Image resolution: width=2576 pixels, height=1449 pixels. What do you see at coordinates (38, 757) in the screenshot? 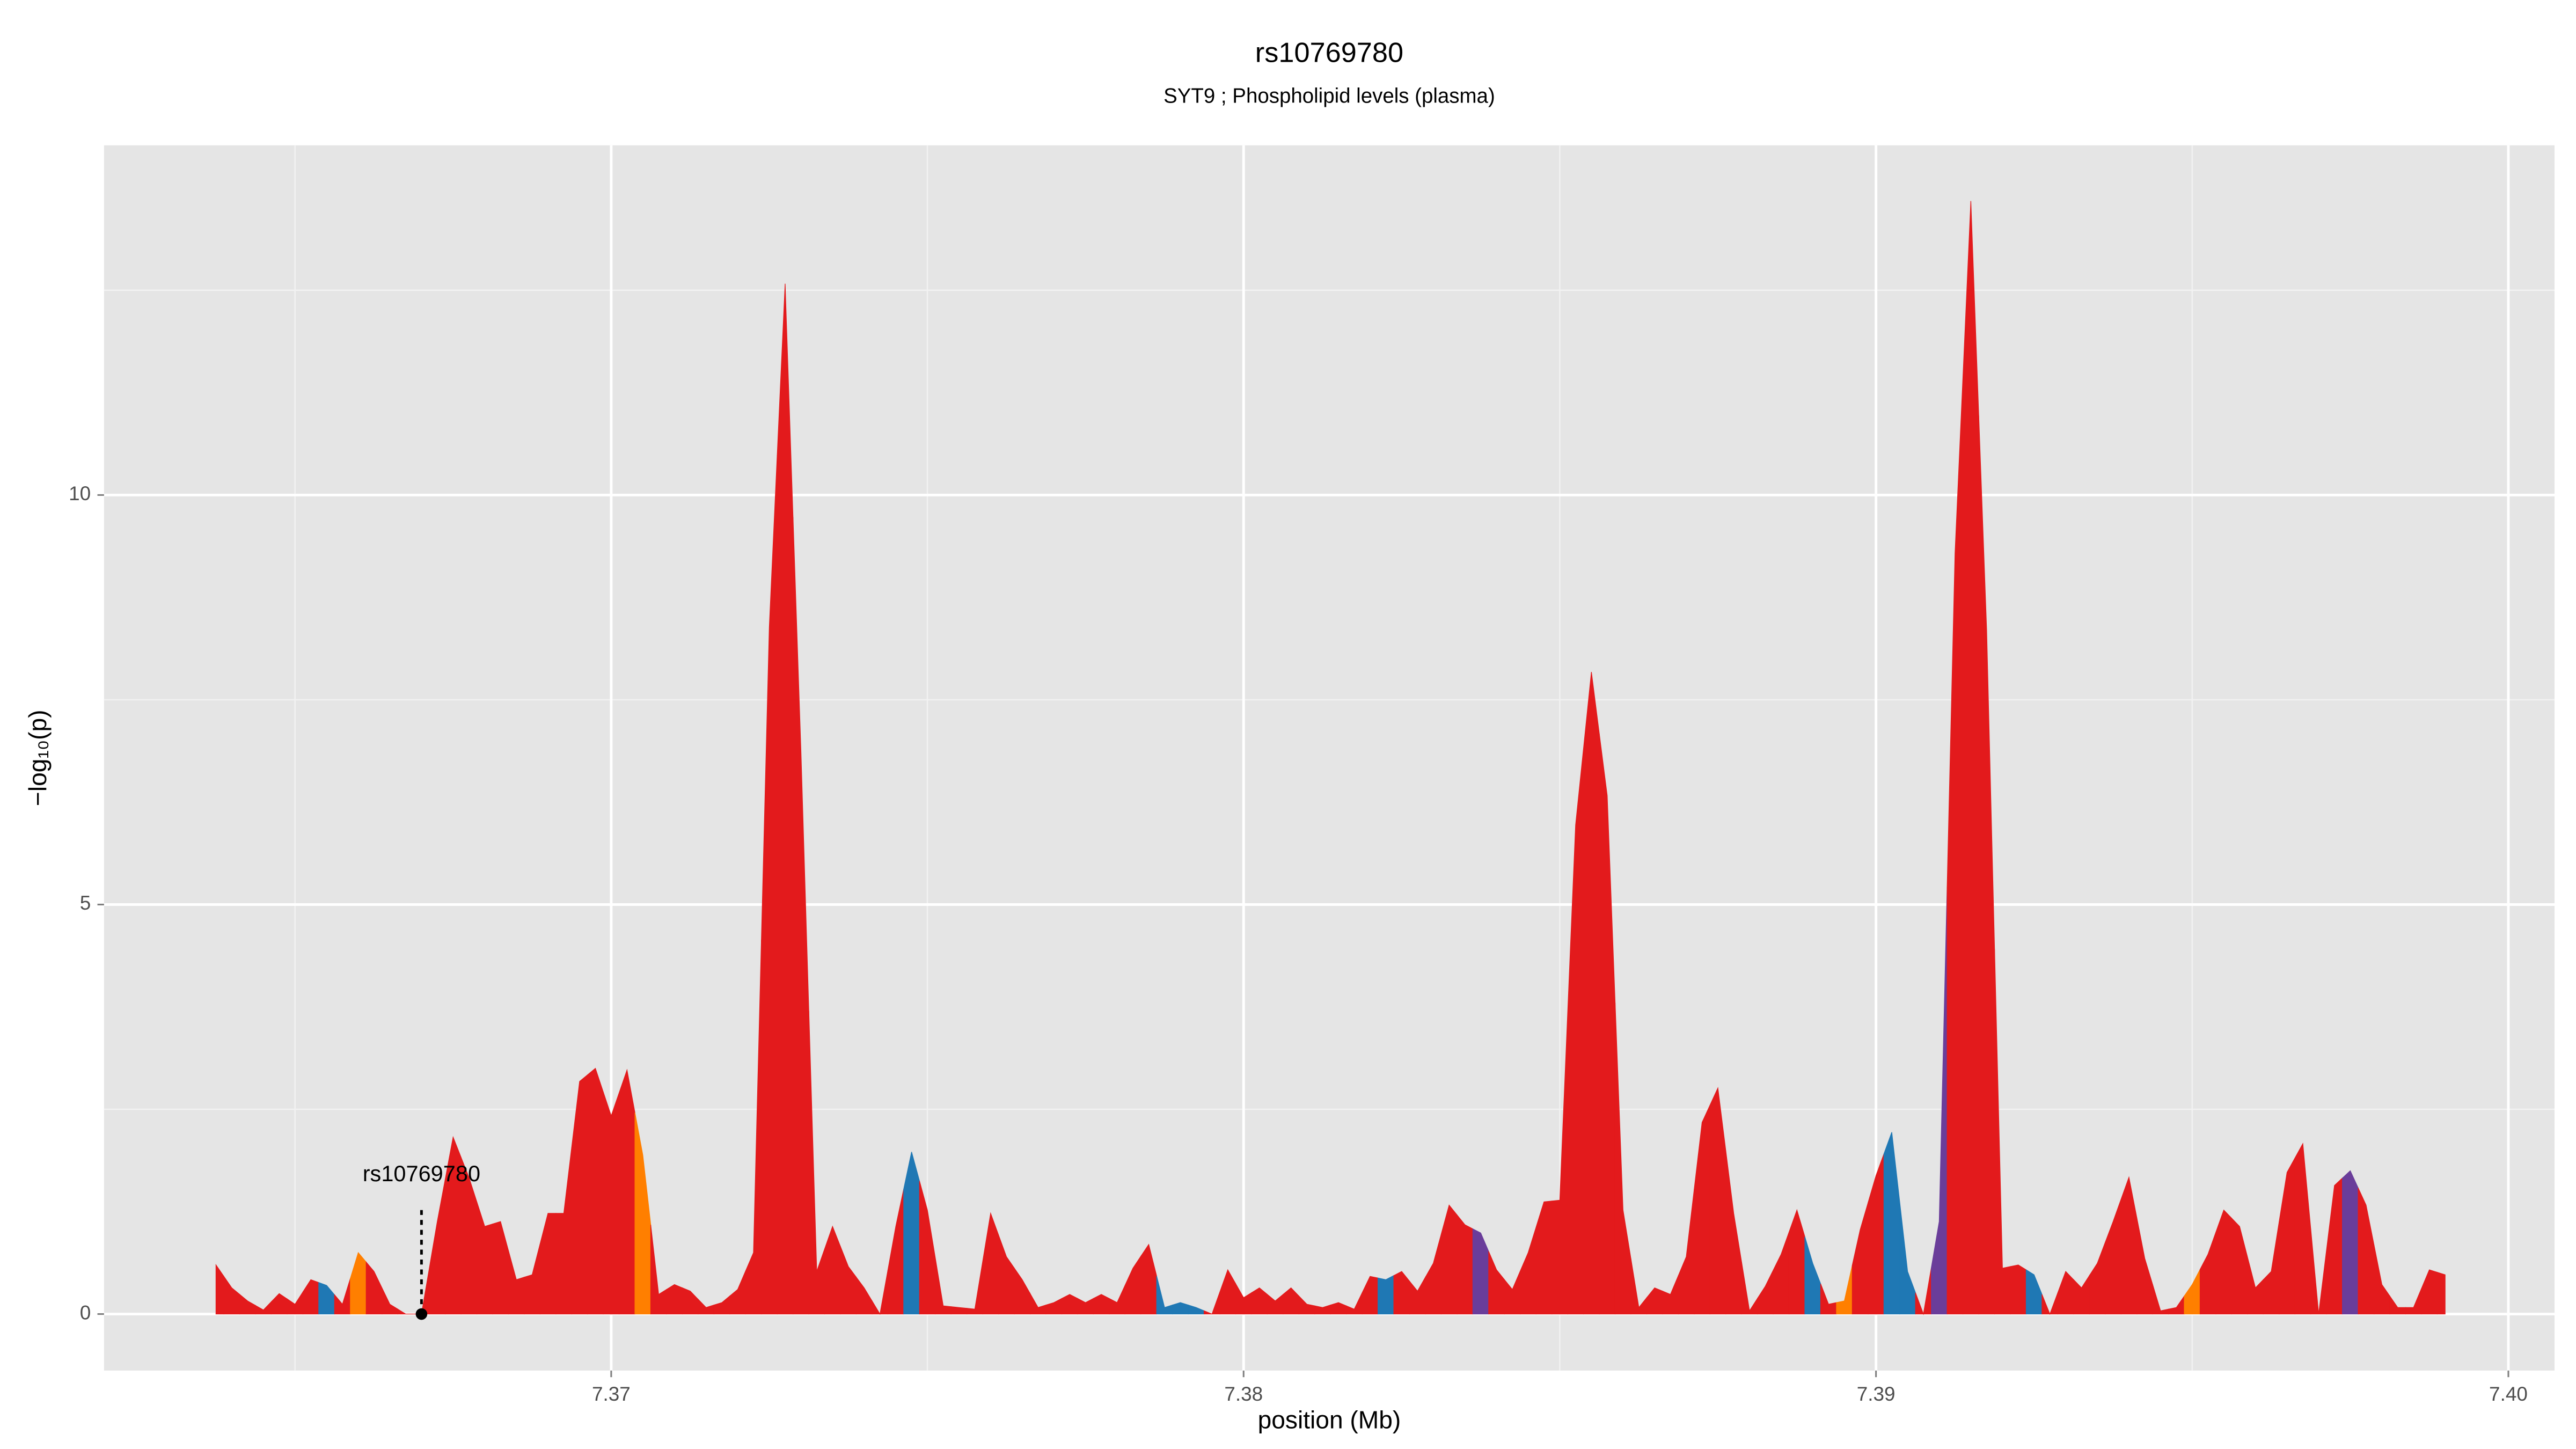
I see `y-axis-label: −log₁₀(p)` at bounding box center [38, 757].